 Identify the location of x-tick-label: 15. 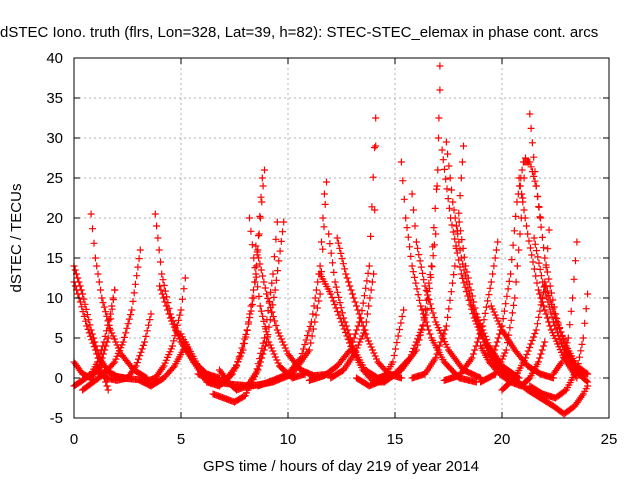
(395, 439).